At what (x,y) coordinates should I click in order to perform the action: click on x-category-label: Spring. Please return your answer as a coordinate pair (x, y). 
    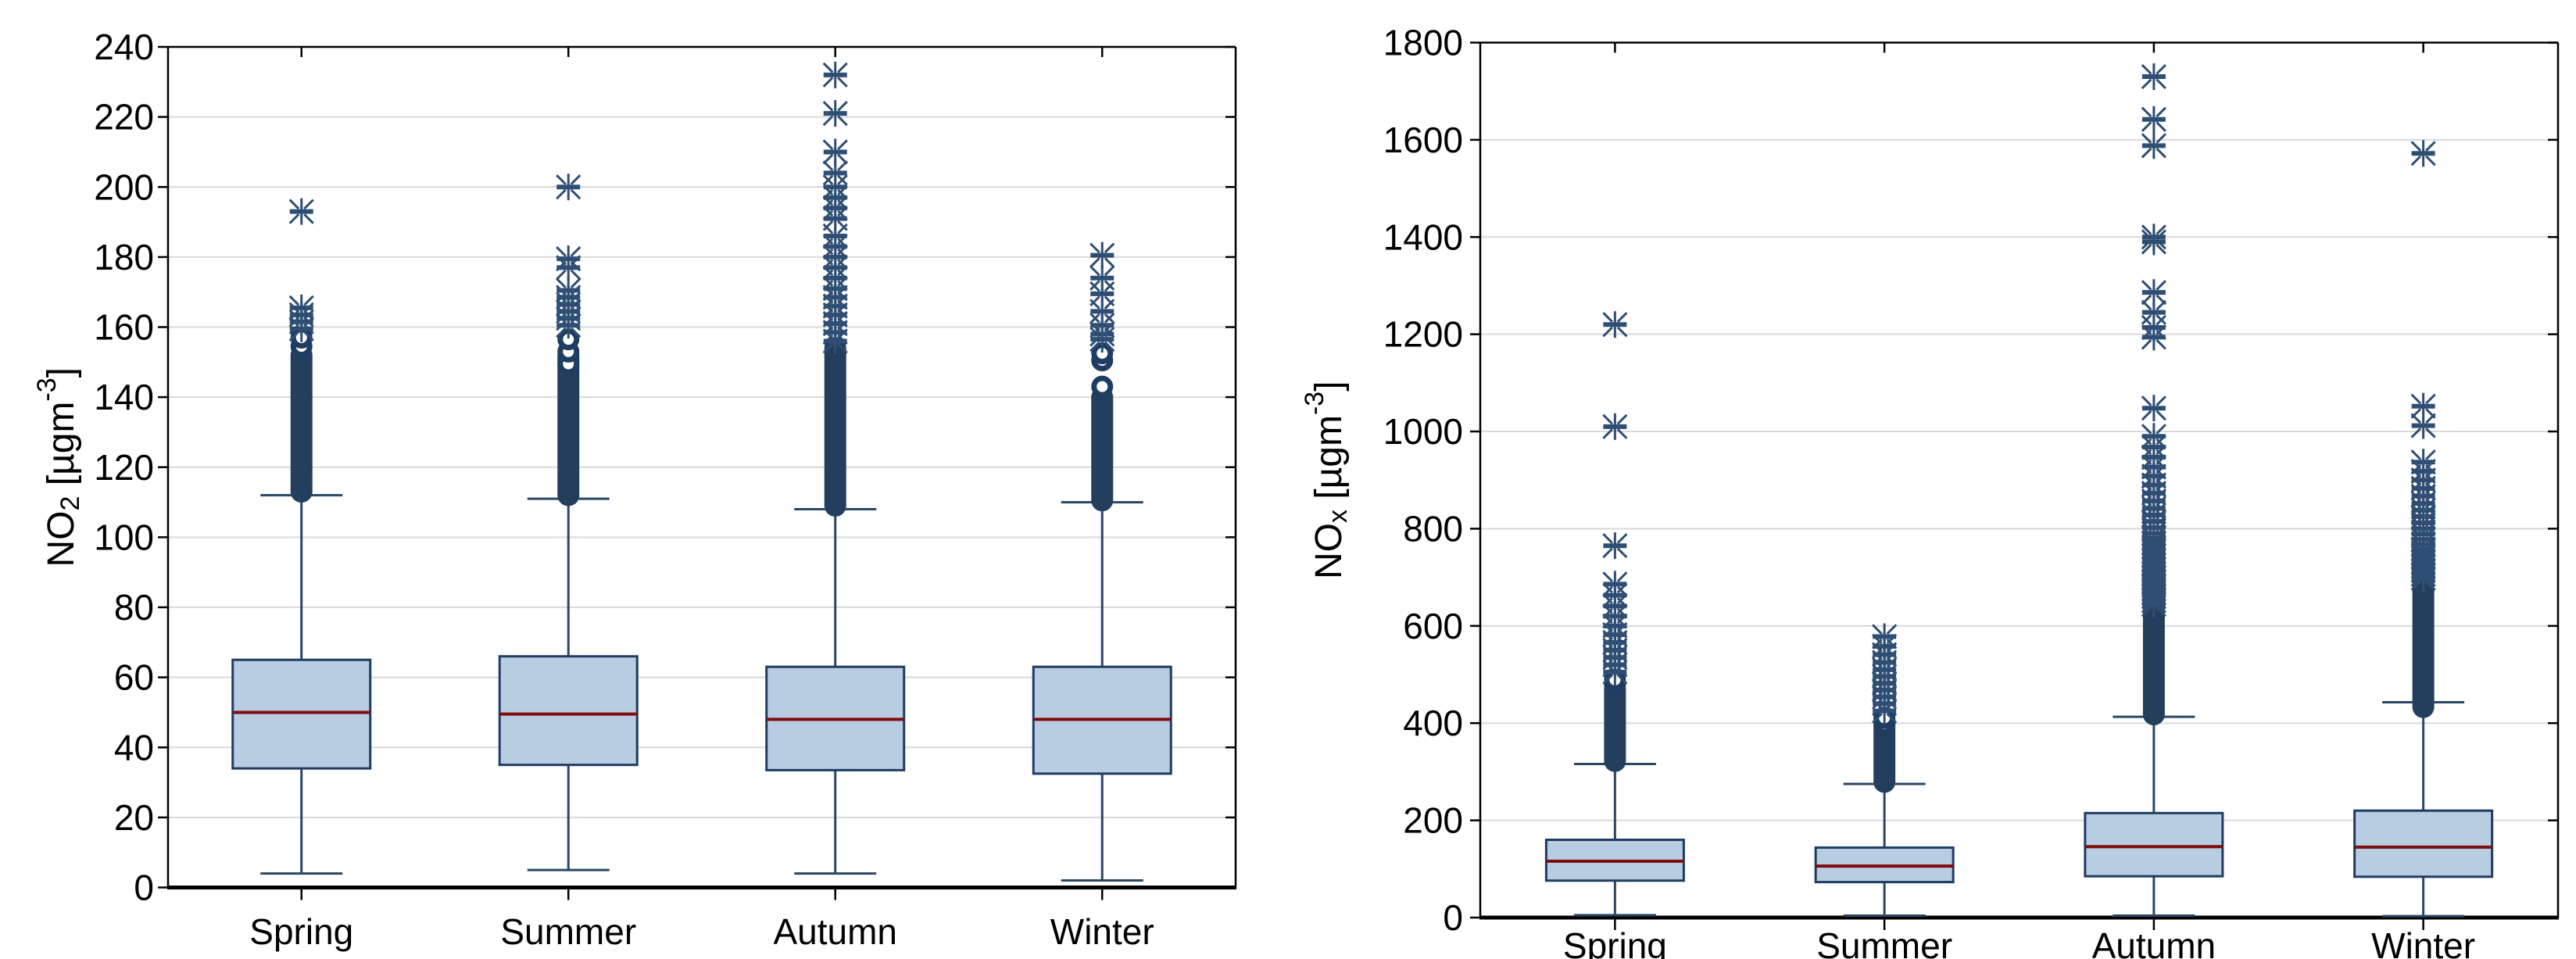
    Looking at the image, I should click on (301, 931).